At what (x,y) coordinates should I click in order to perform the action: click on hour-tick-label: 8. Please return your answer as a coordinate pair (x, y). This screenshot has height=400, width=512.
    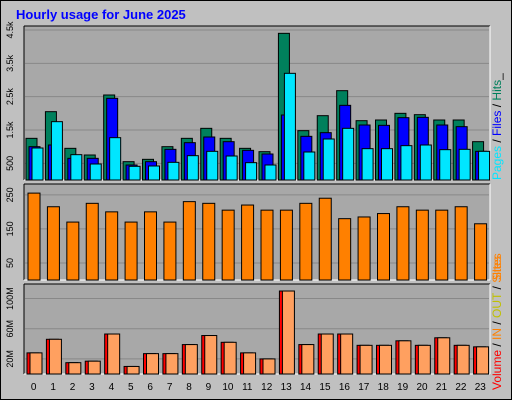
    Looking at the image, I should click on (189, 387).